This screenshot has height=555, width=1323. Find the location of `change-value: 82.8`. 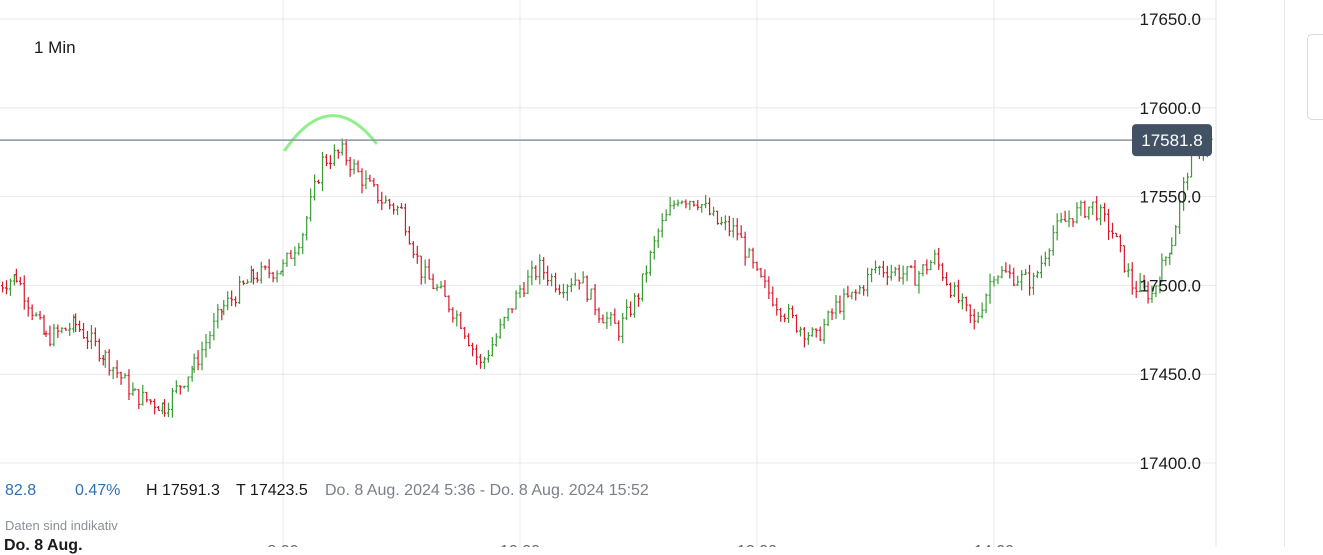

change-value: 82.8 is located at coordinates (20, 491).